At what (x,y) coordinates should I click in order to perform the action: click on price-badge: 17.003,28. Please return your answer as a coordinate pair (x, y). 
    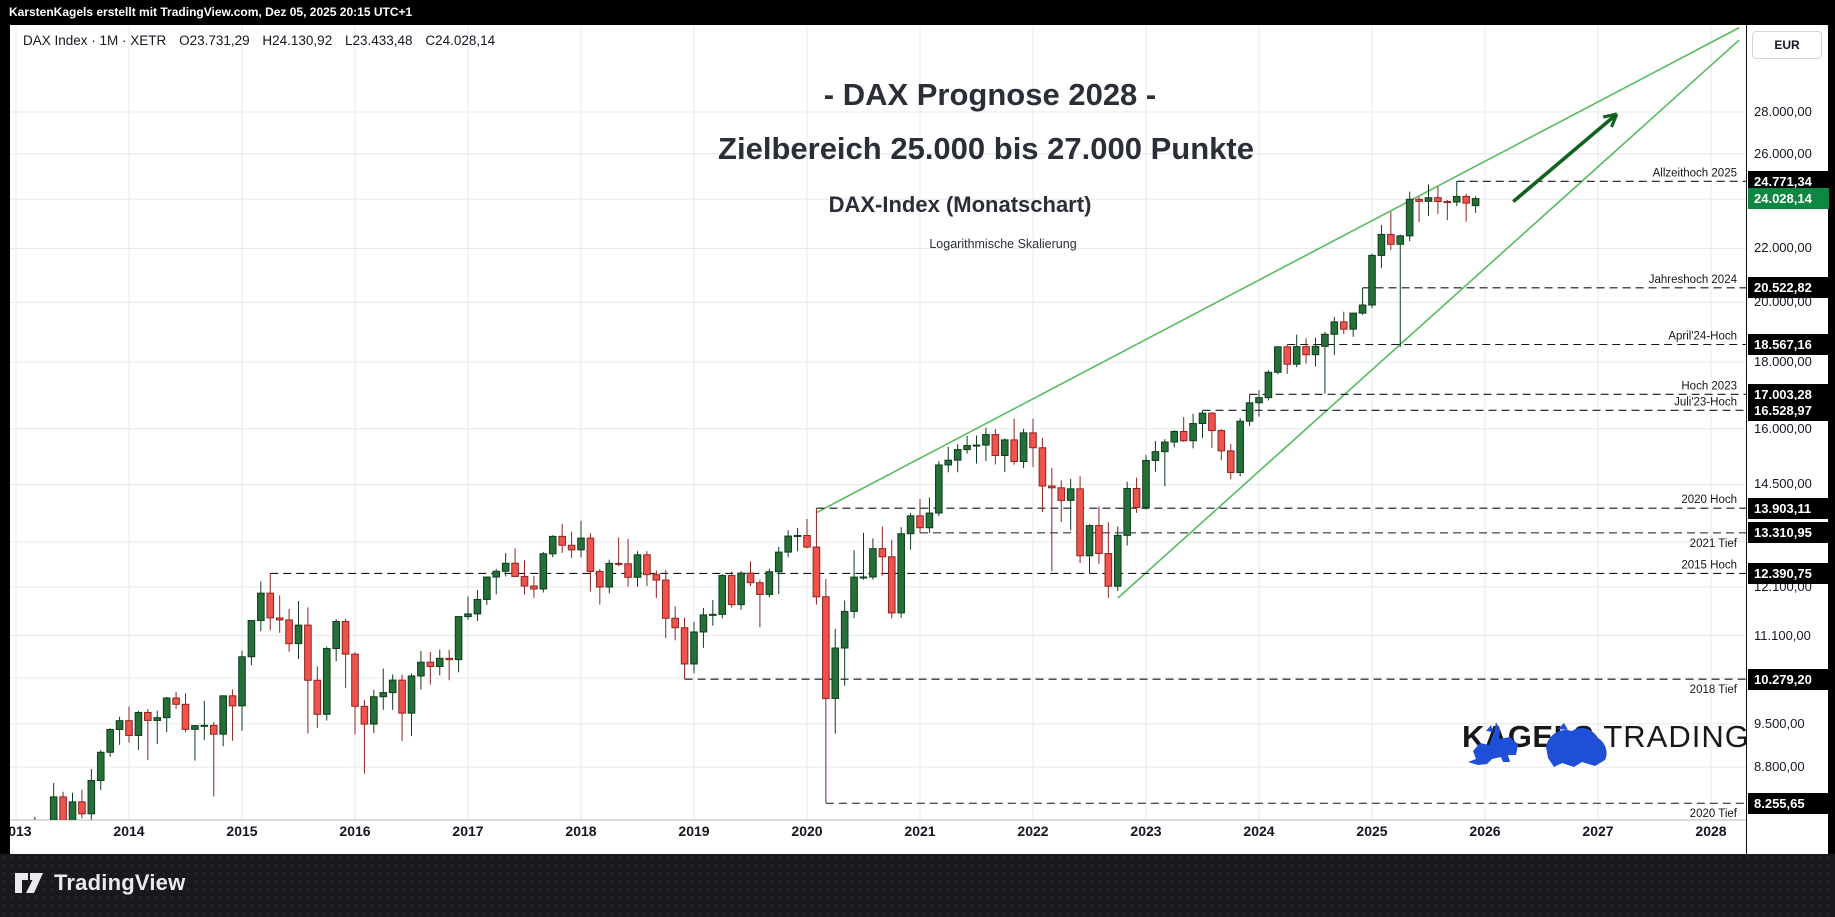
    Looking at the image, I should click on (1788, 394).